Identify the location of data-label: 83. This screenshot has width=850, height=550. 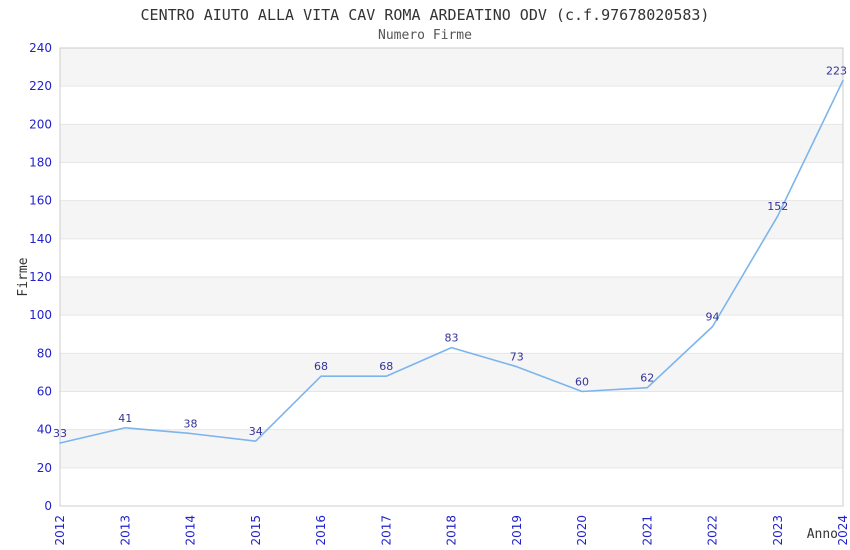
(452, 338).